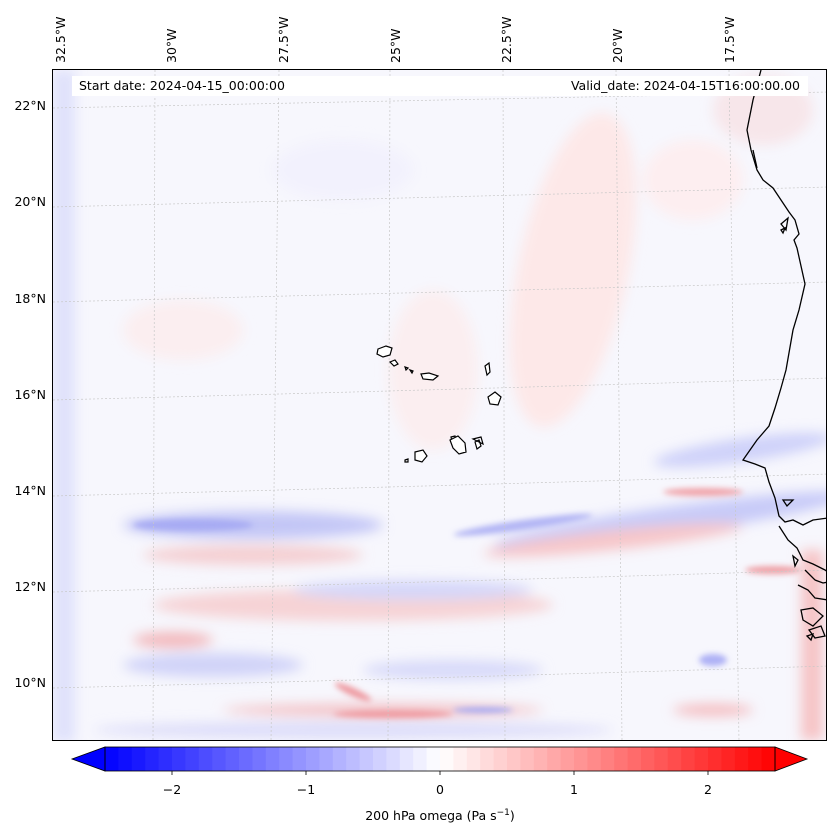 The width and height of the screenshot is (837, 839). I want to click on colorbar-extend-right, so click(791, 759).